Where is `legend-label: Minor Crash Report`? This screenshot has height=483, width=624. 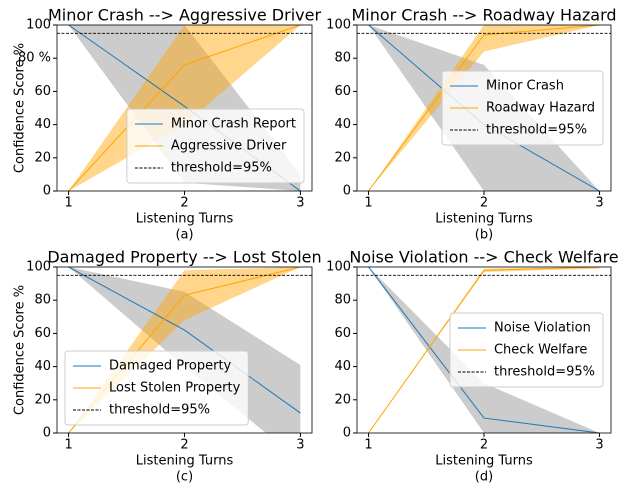 legend-label: Minor Crash Report is located at coordinates (233, 124).